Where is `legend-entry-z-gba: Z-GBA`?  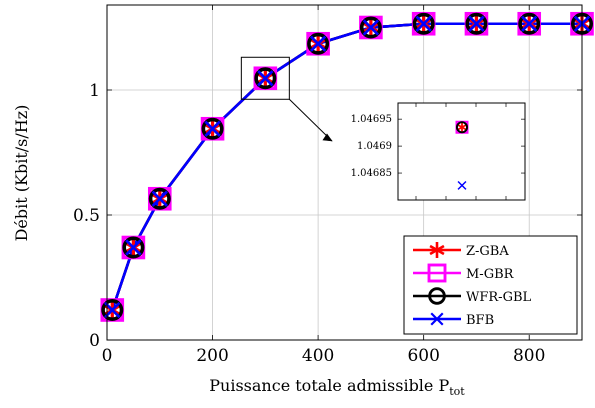 legend-entry-z-gba: Z-GBA is located at coordinates (461, 250).